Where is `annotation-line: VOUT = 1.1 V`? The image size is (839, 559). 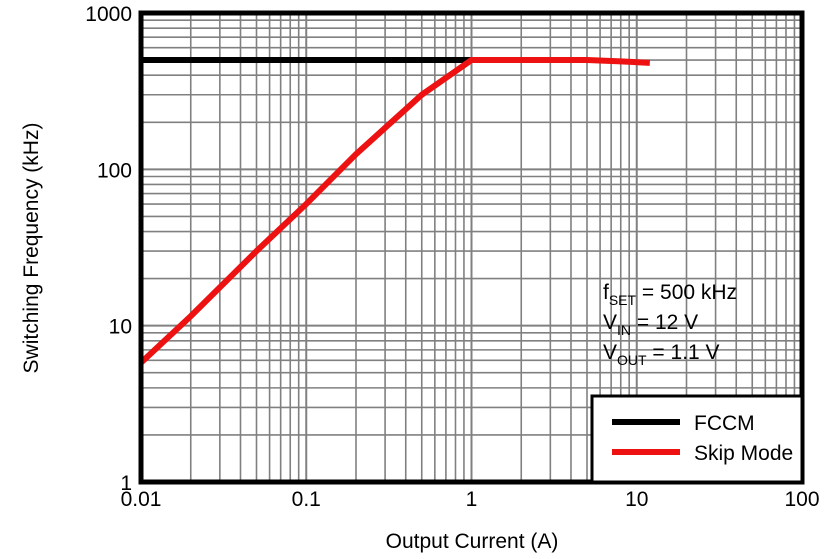
annotation-line: VOUT = 1.1 V is located at coordinates (661, 354).